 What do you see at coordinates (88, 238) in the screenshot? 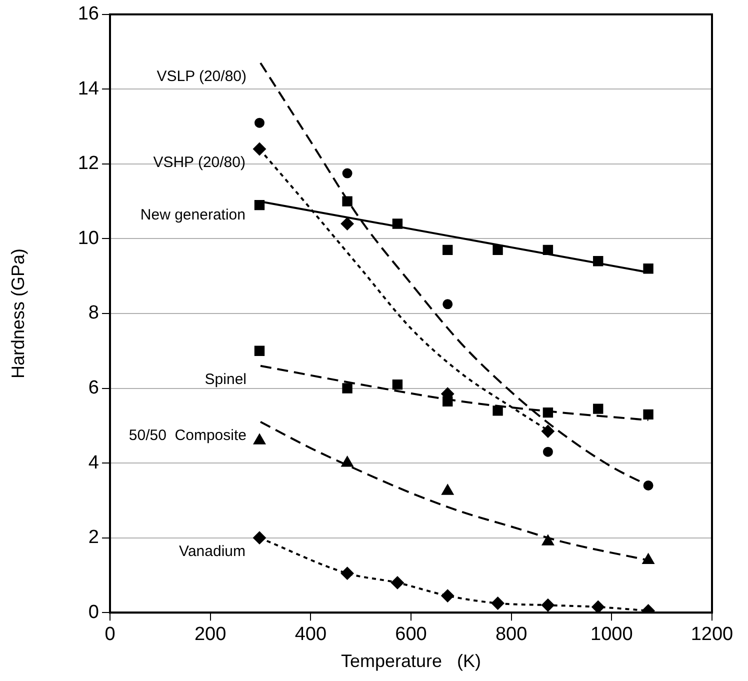
I see `y-tick-label: 10` at bounding box center [88, 238].